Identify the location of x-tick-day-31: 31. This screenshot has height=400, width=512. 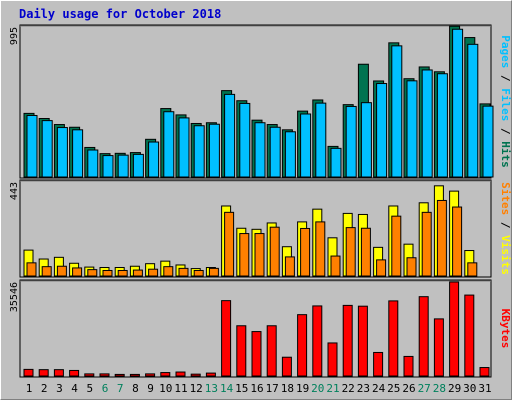
(484, 388).